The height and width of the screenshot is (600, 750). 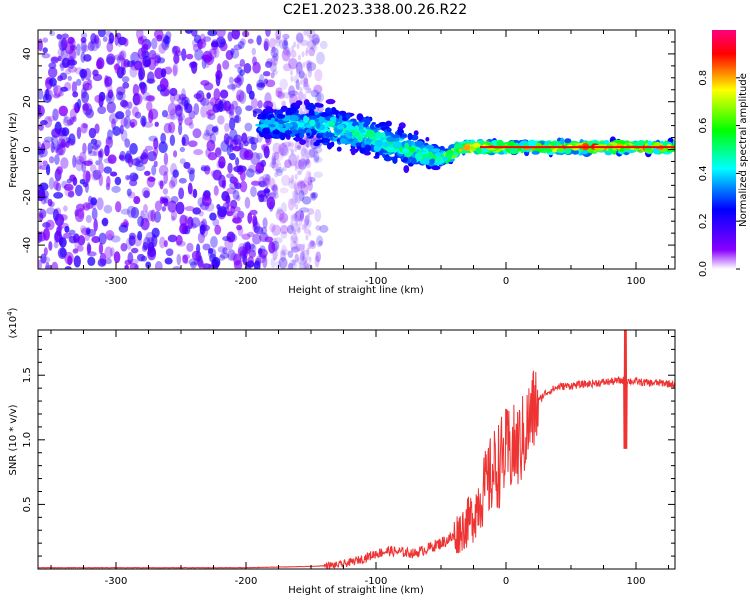 I want to click on x-tick-label: -200, so click(x=246, y=581).